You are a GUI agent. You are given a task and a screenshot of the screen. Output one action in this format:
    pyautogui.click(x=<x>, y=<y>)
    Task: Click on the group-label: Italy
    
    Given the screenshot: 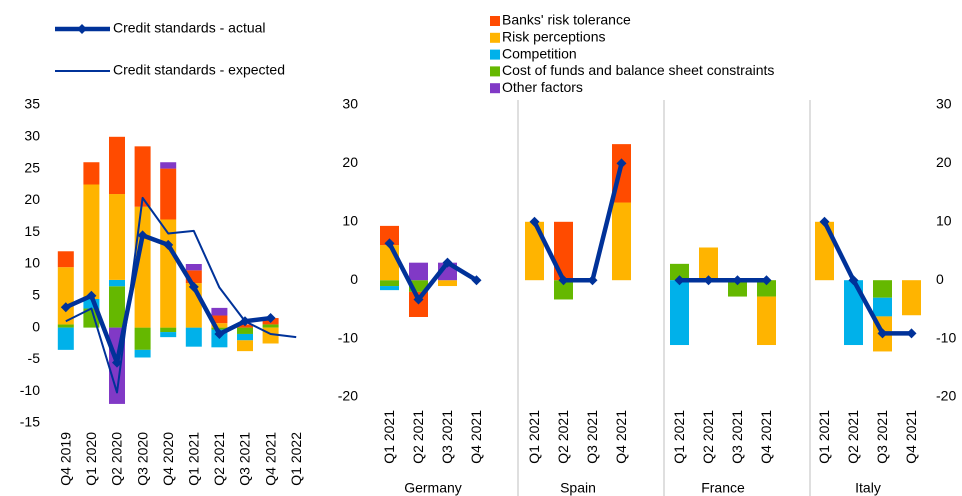 What is the action you would take?
    pyautogui.click(x=868, y=488)
    